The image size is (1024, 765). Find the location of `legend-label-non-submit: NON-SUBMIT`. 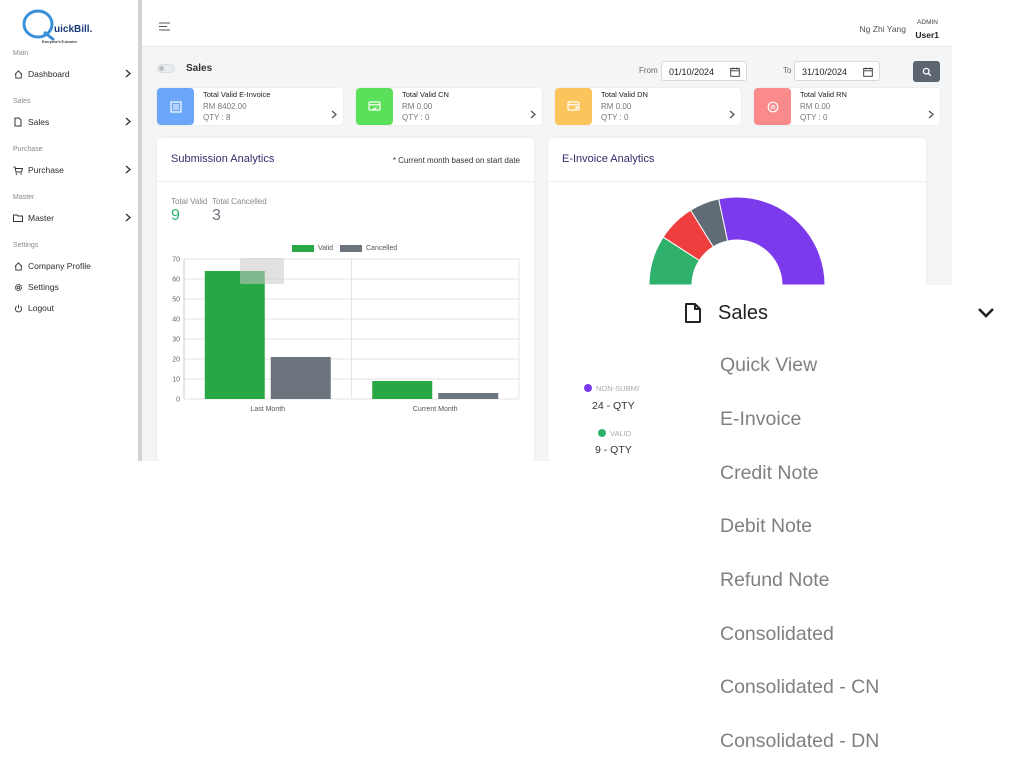

legend-label-non-submit: NON-SUBMIT is located at coordinates (620, 388).